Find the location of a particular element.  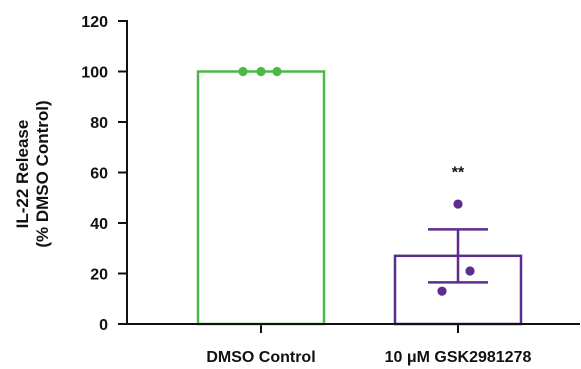

y-tick-label: 20 is located at coordinates (99, 275).